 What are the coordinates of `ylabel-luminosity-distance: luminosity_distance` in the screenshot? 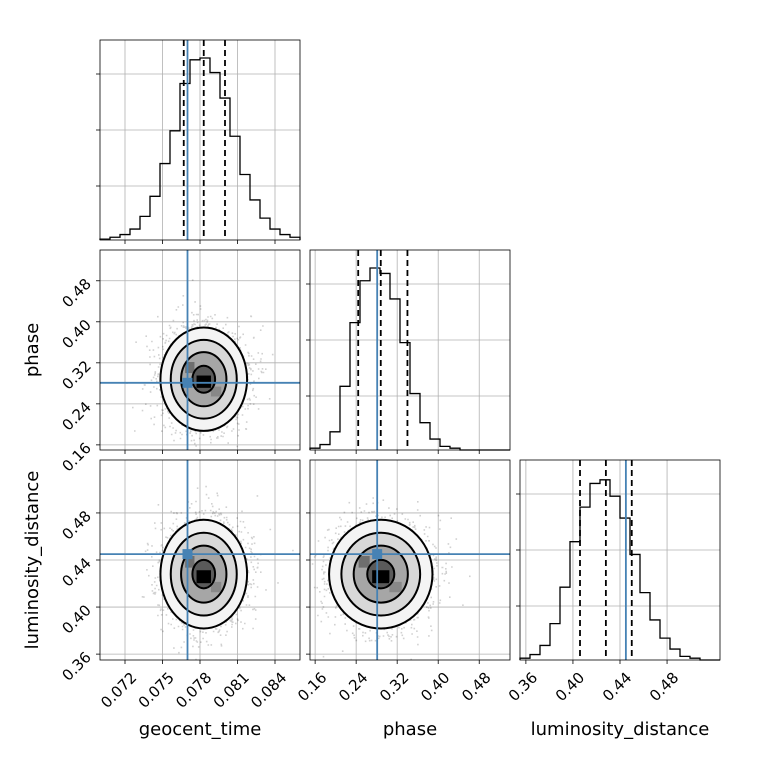 It's located at (32, 560).